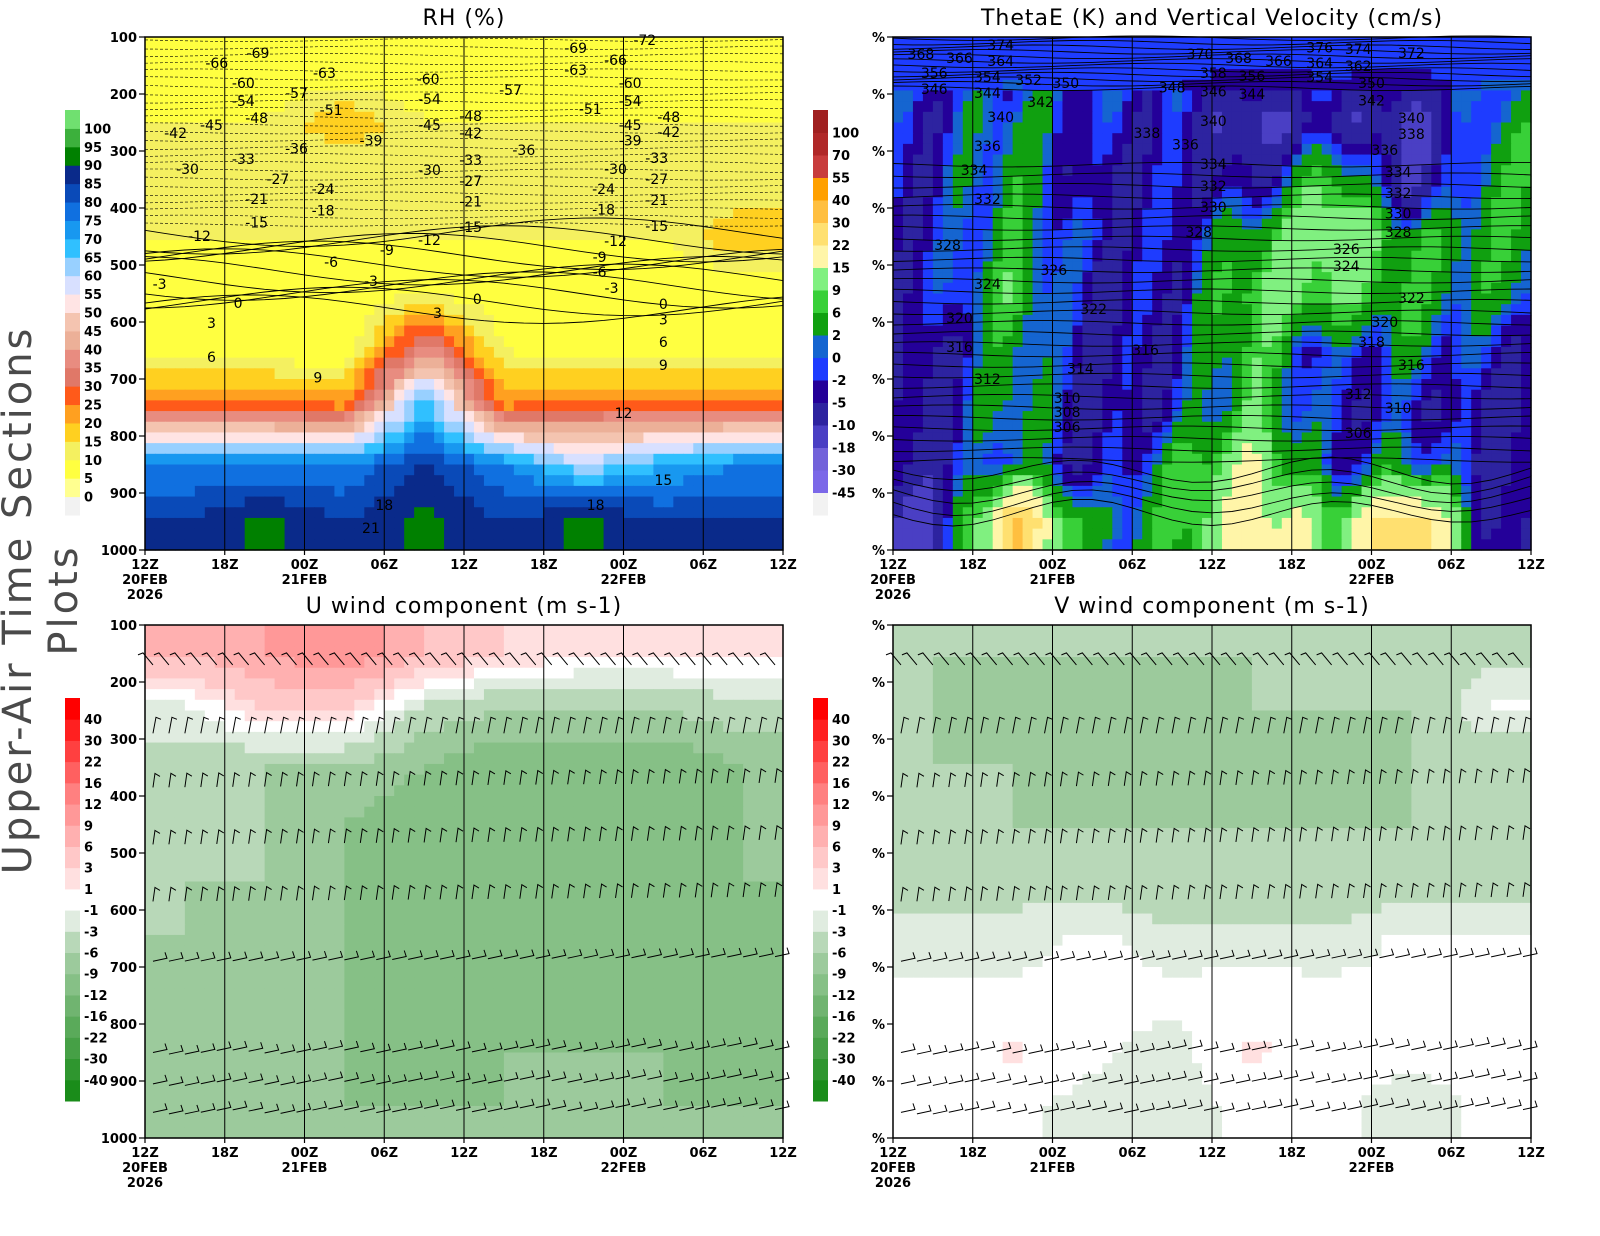 The width and height of the screenshot is (1600, 1236). I want to click on colorbar-label: 95, so click(93, 148).